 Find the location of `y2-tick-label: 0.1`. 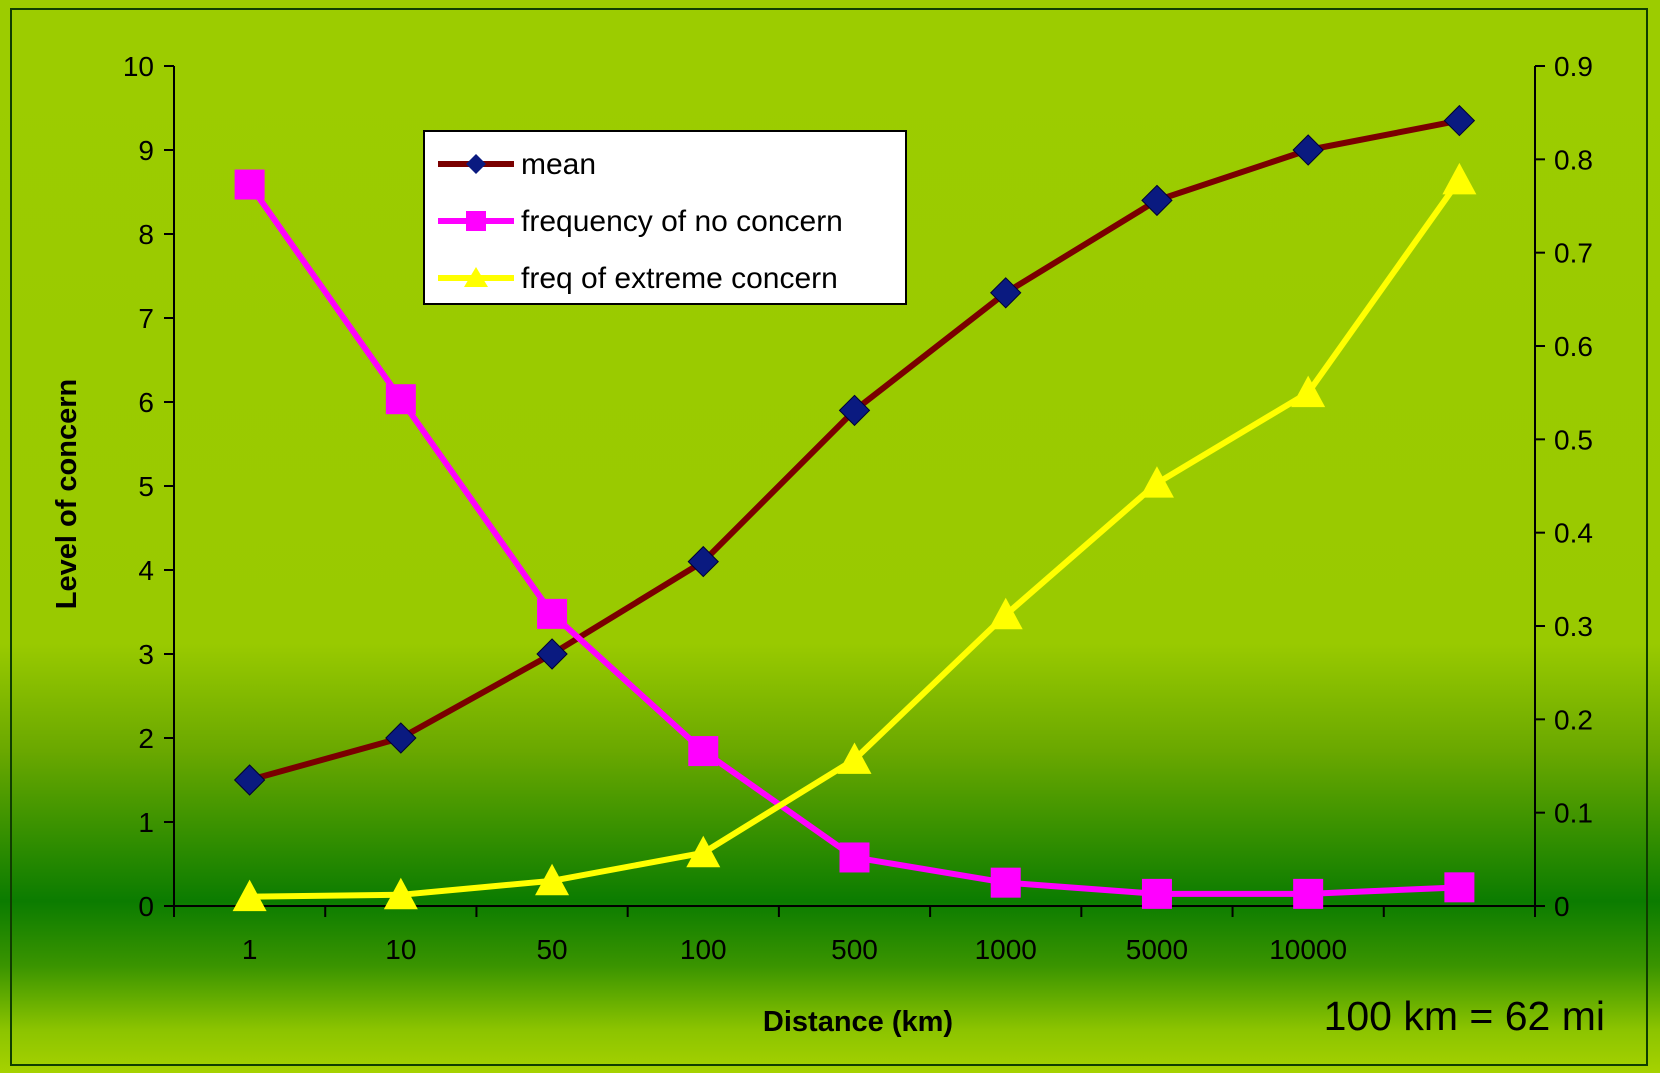

y2-tick-label: 0.1 is located at coordinates (1573, 813).